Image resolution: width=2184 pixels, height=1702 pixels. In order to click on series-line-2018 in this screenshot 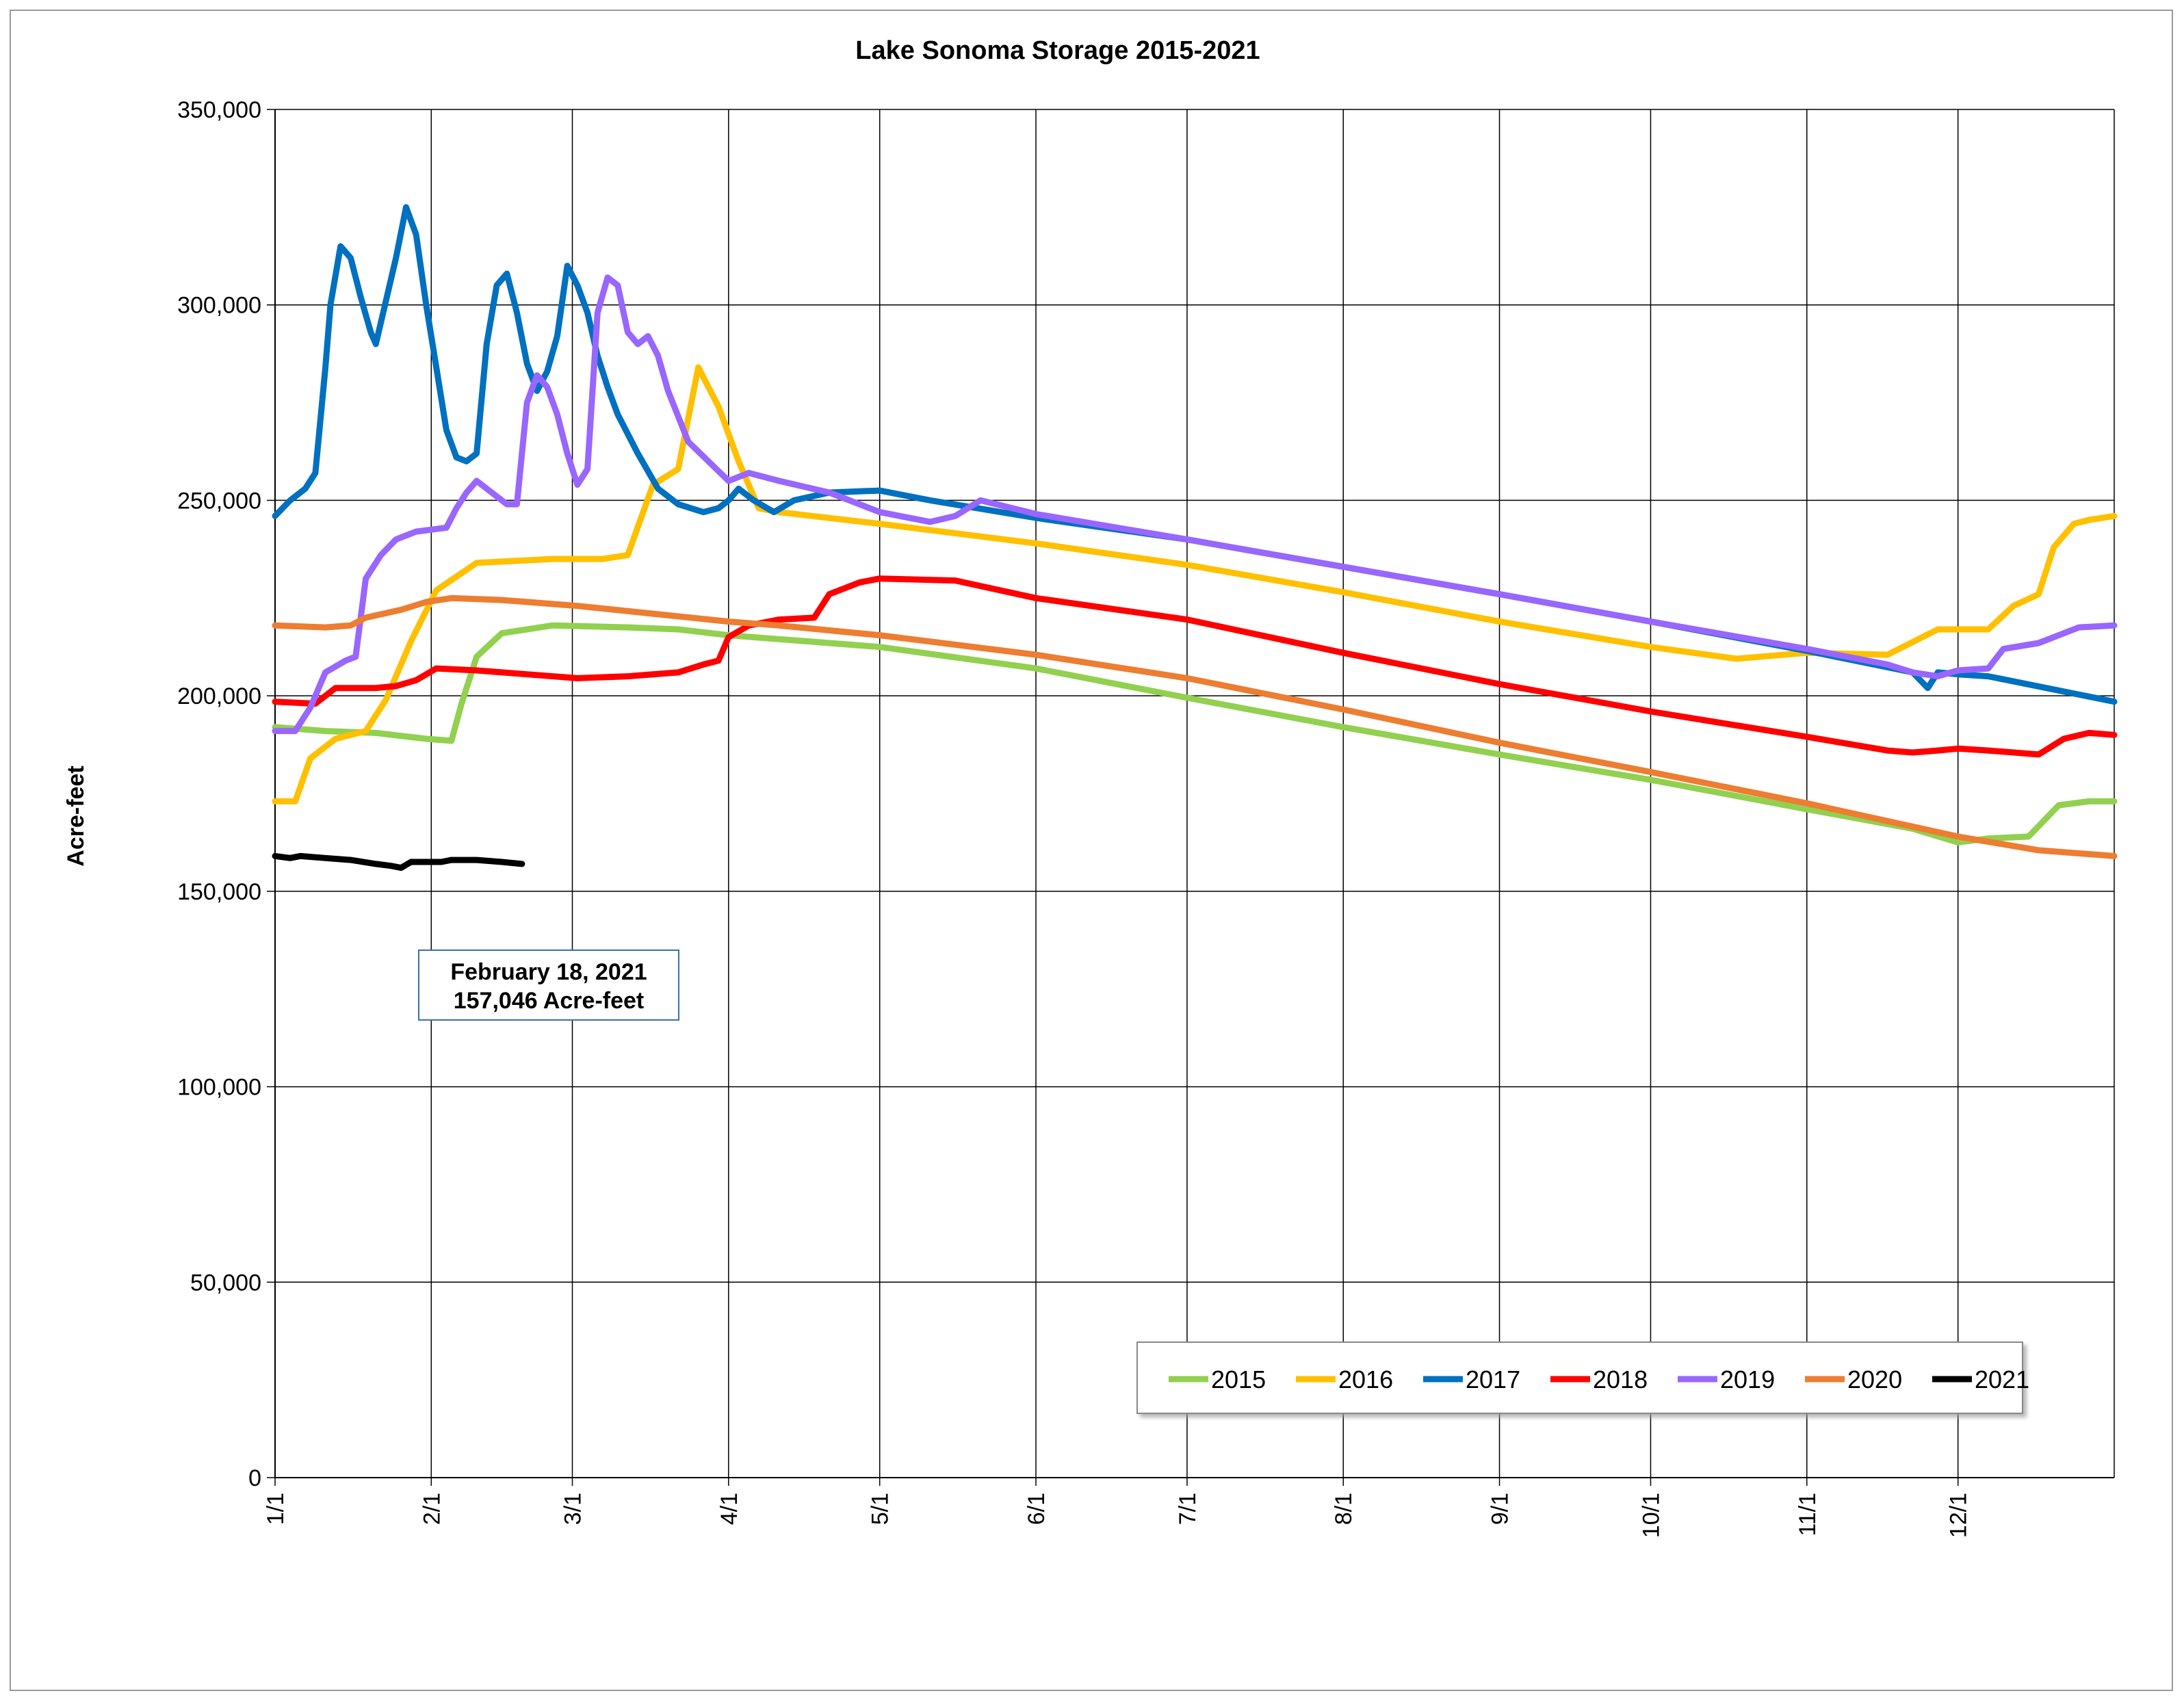, I will do `click(1195, 667)`.